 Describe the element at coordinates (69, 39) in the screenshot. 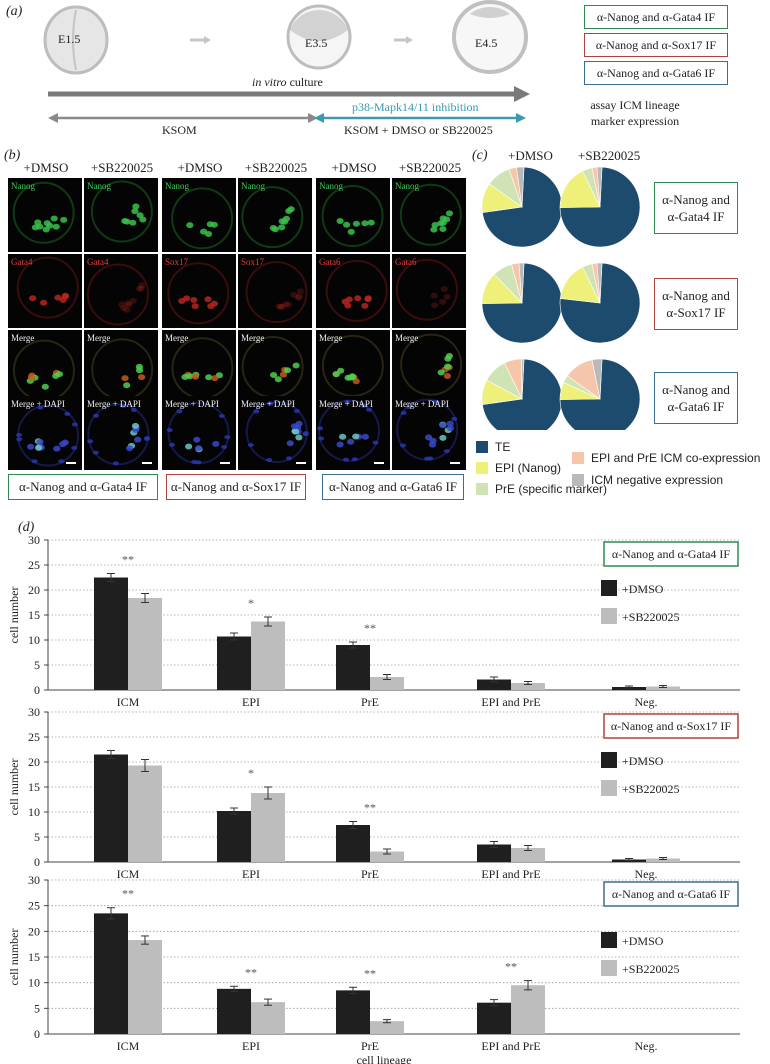

I see `stage-label-e1-5: E1.5` at that location.